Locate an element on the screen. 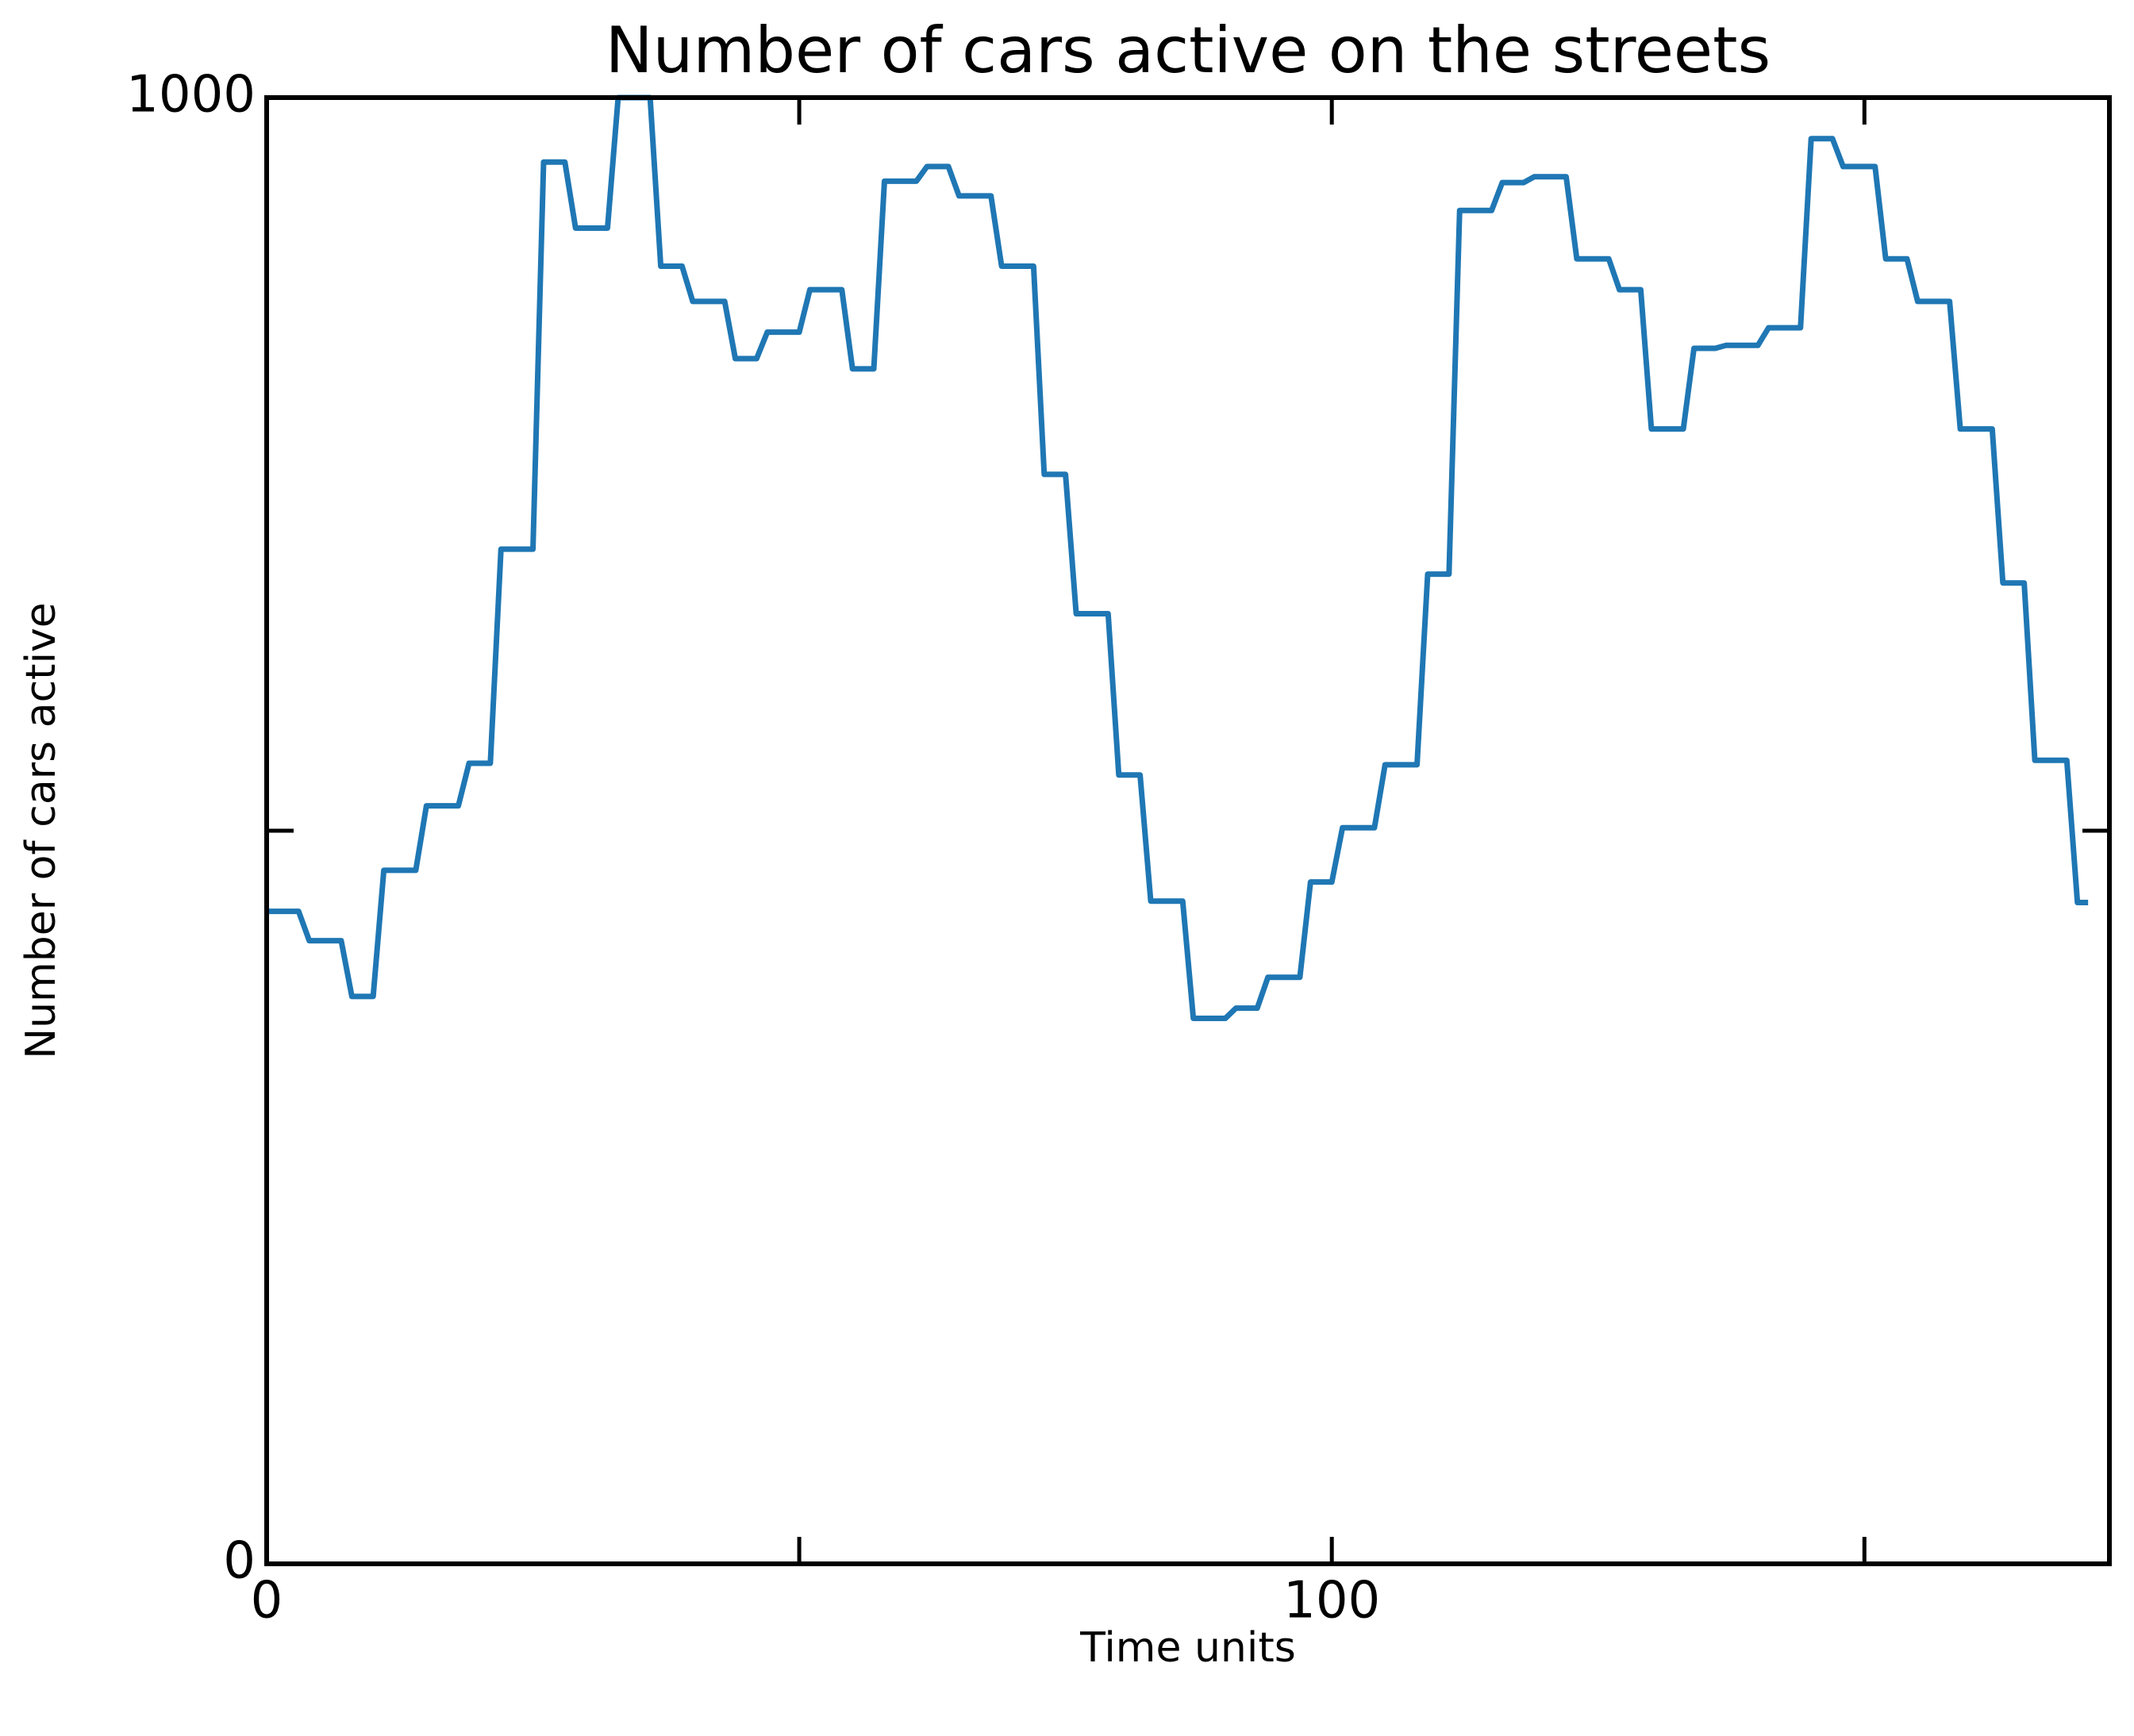 The image size is (2134, 1736). y-axis-label: Number of cars active is located at coordinates (41, 830).